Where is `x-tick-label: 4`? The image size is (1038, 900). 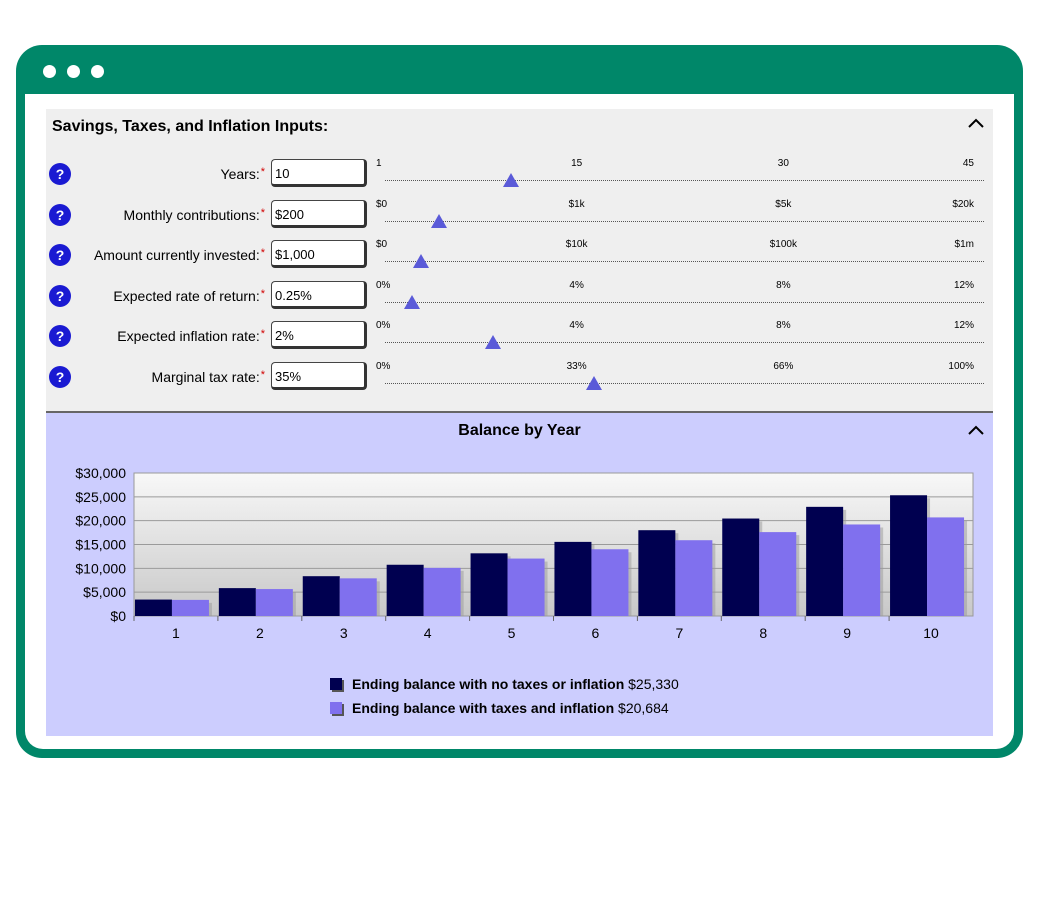 x-tick-label: 4 is located at coordinates (428, 633).